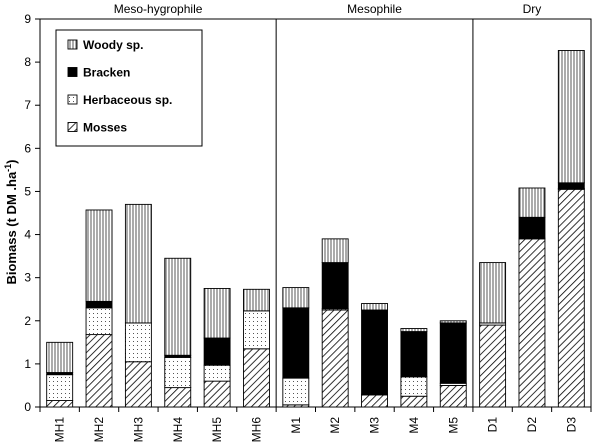 The height and width of the screenshot is (443, 600). What do you see at coordinates (27, 235) in the screenshot?
I see `y-tick-label: 4` at bounding box center [27, 235].